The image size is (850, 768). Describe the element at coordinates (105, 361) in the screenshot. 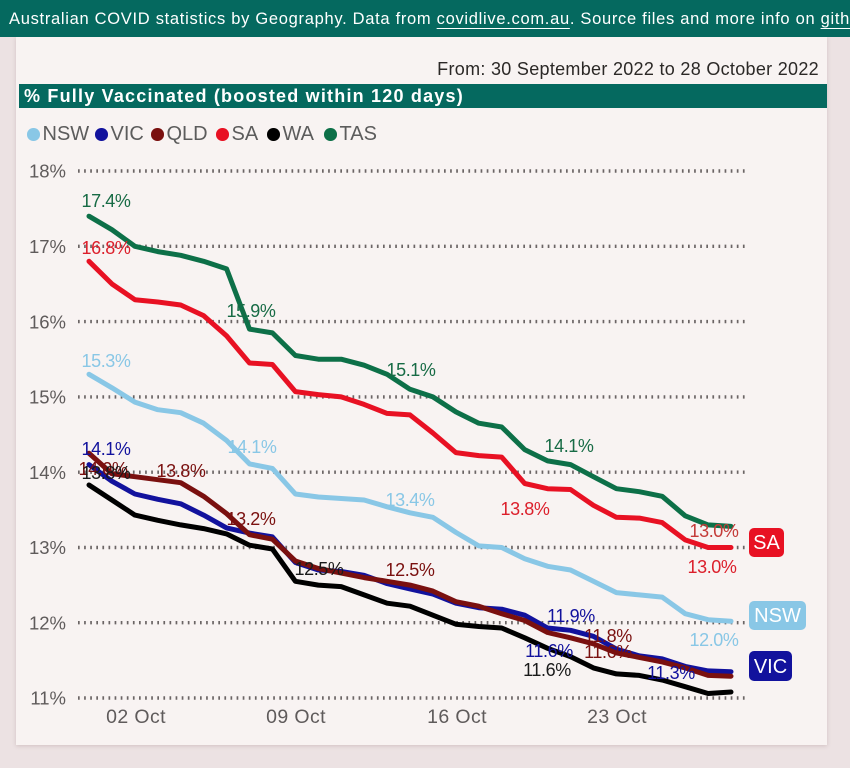

I see `svg-text: 15.3%` at that location.